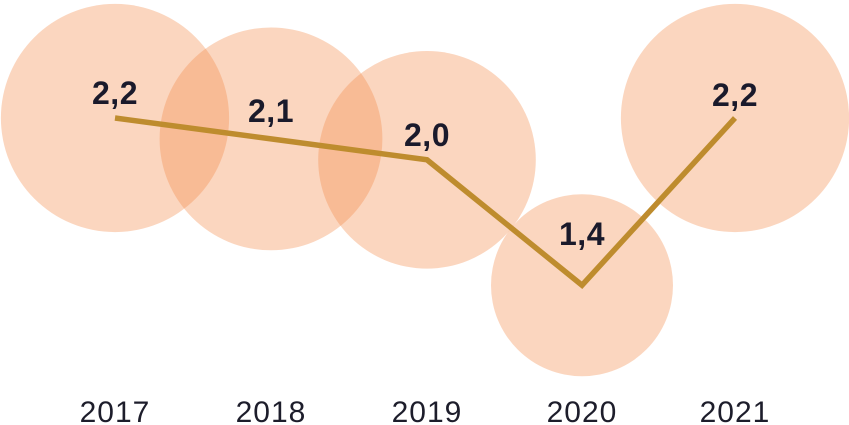 The image size is (849, 425). Describe the element at coordinates (735, 95) in the screenshot. I see `value-label-2021: 2,2` at that location.